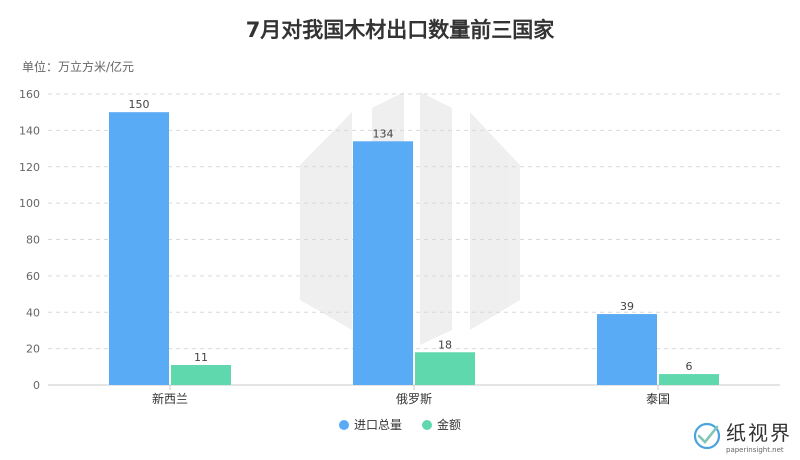 Image resolution: width=800 pixels, height=460 pixels. Describe the element at coordinates (658, 399) in the screenshot. I see `x-tick-label: 泰国` at that location.